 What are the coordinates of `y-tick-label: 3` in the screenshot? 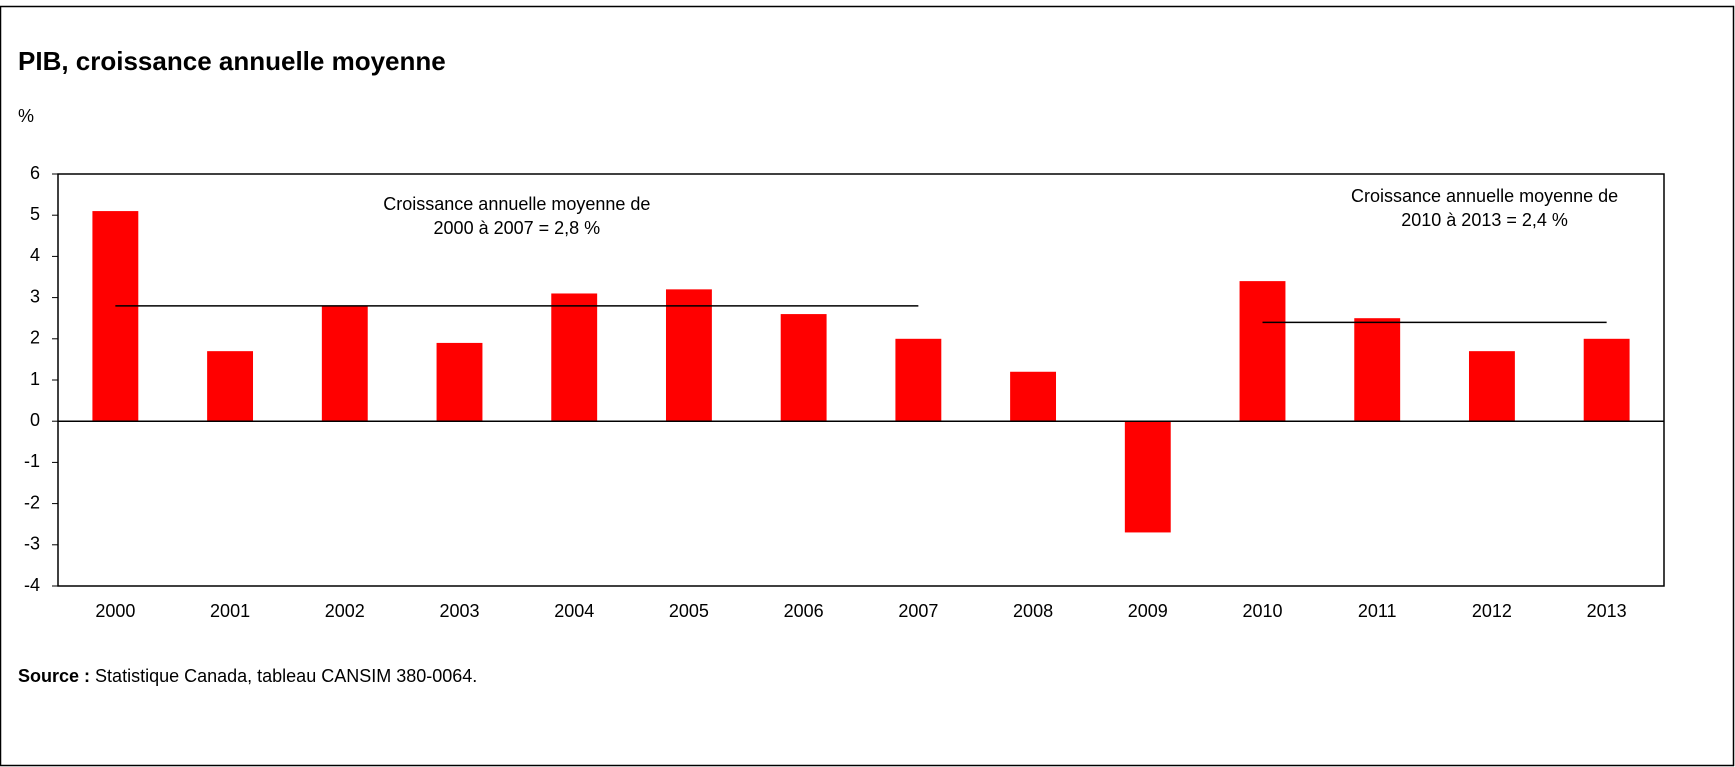 It's located at (35, 296).